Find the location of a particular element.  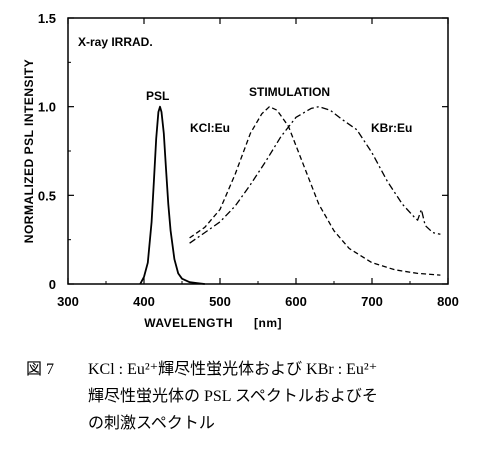

y-tick-label: 0.5 is located at coordinates (47, 195).